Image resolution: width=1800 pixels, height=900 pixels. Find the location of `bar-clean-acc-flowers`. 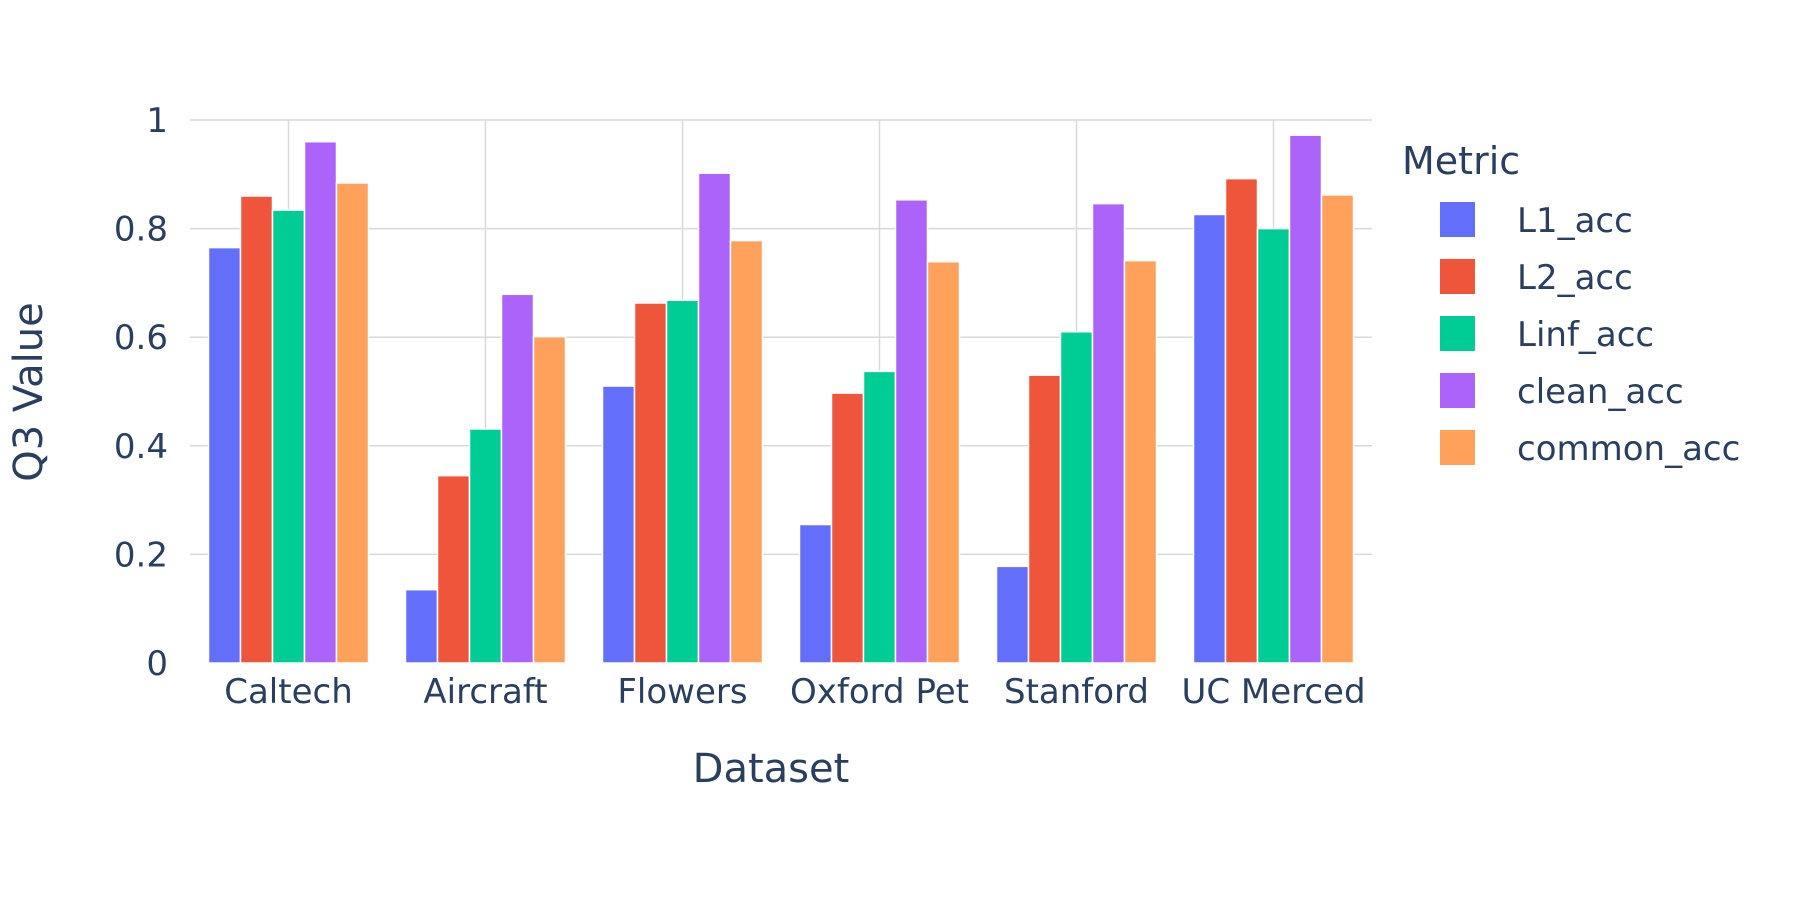

bar-clean-acc-flowers is located at coordinates (714, 418).